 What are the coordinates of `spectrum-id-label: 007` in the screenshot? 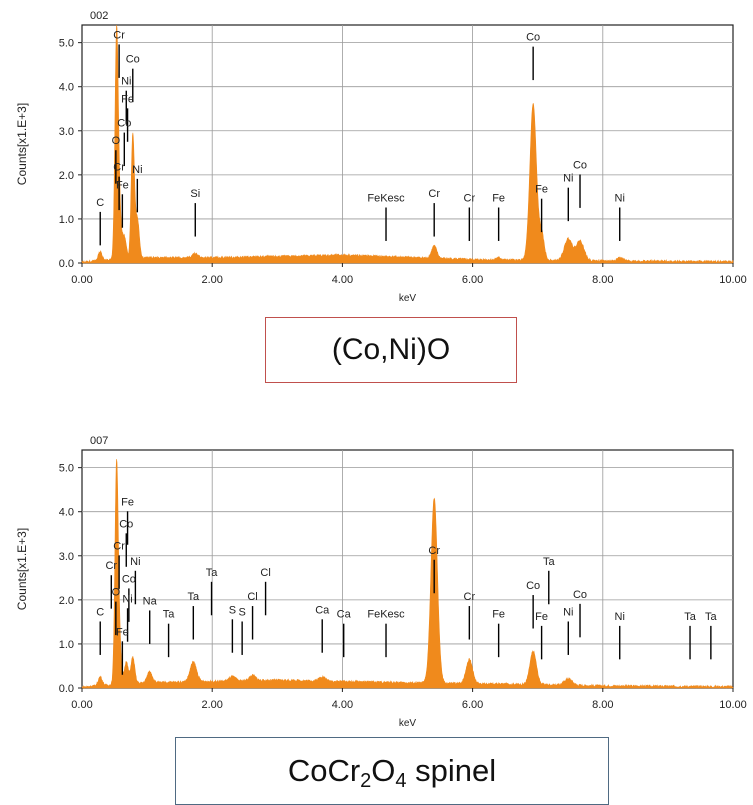 It's located at (99, 441).